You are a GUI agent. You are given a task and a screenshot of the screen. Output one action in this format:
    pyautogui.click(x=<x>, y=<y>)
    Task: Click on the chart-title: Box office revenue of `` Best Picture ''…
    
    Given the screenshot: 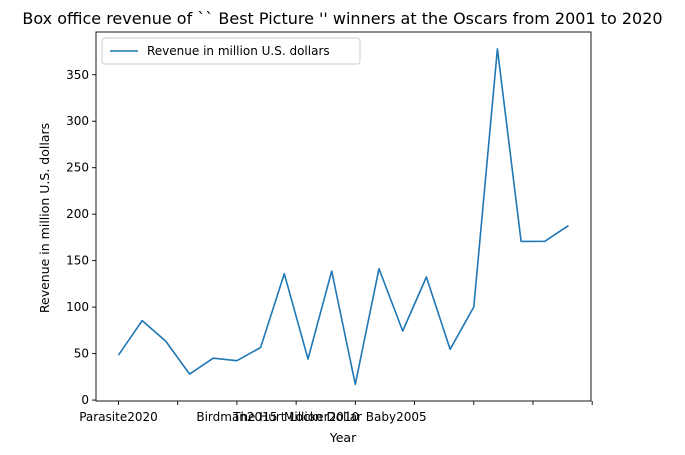 What is the action you would take?
    pyautogui.click(x=342, y=18)
    